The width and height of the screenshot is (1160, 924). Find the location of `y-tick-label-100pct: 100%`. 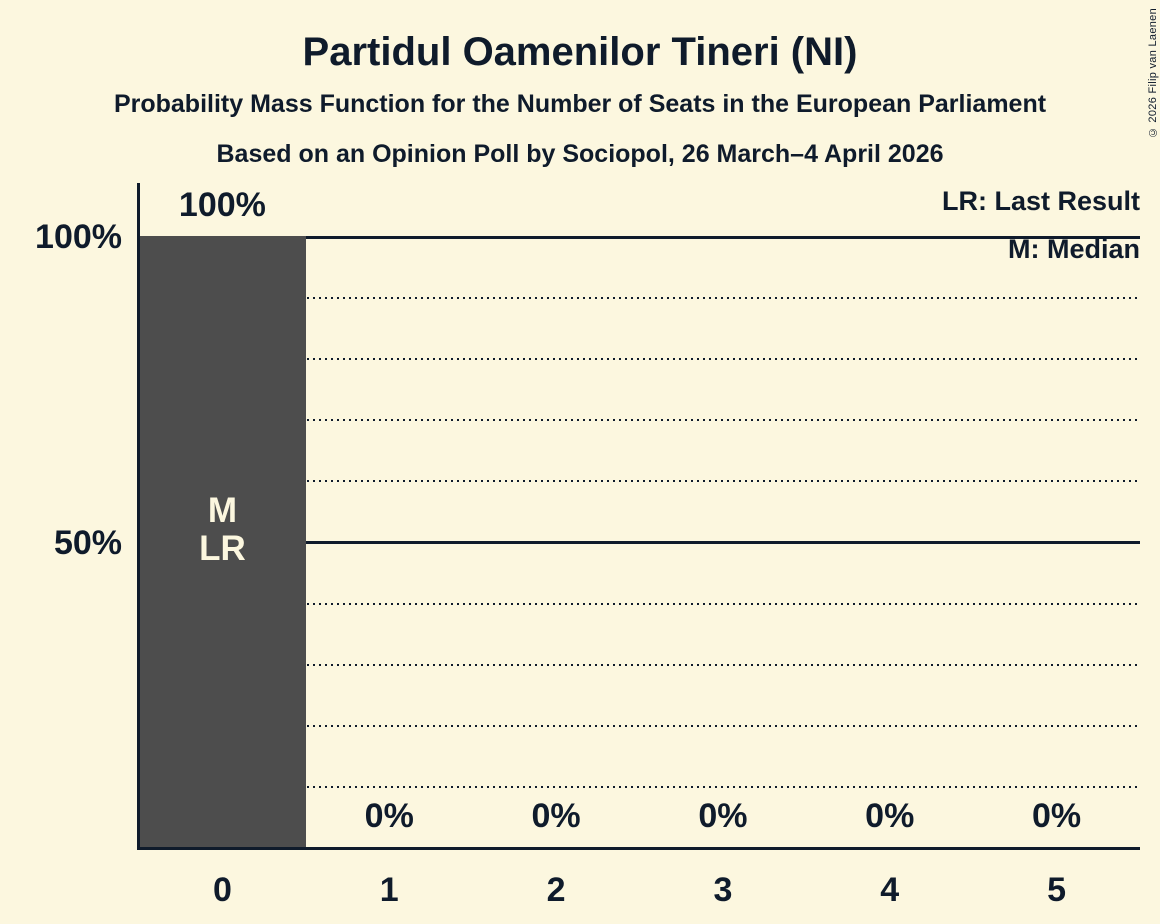

y-tick-label-100pct: 100% is located at coordinates (78, 237).